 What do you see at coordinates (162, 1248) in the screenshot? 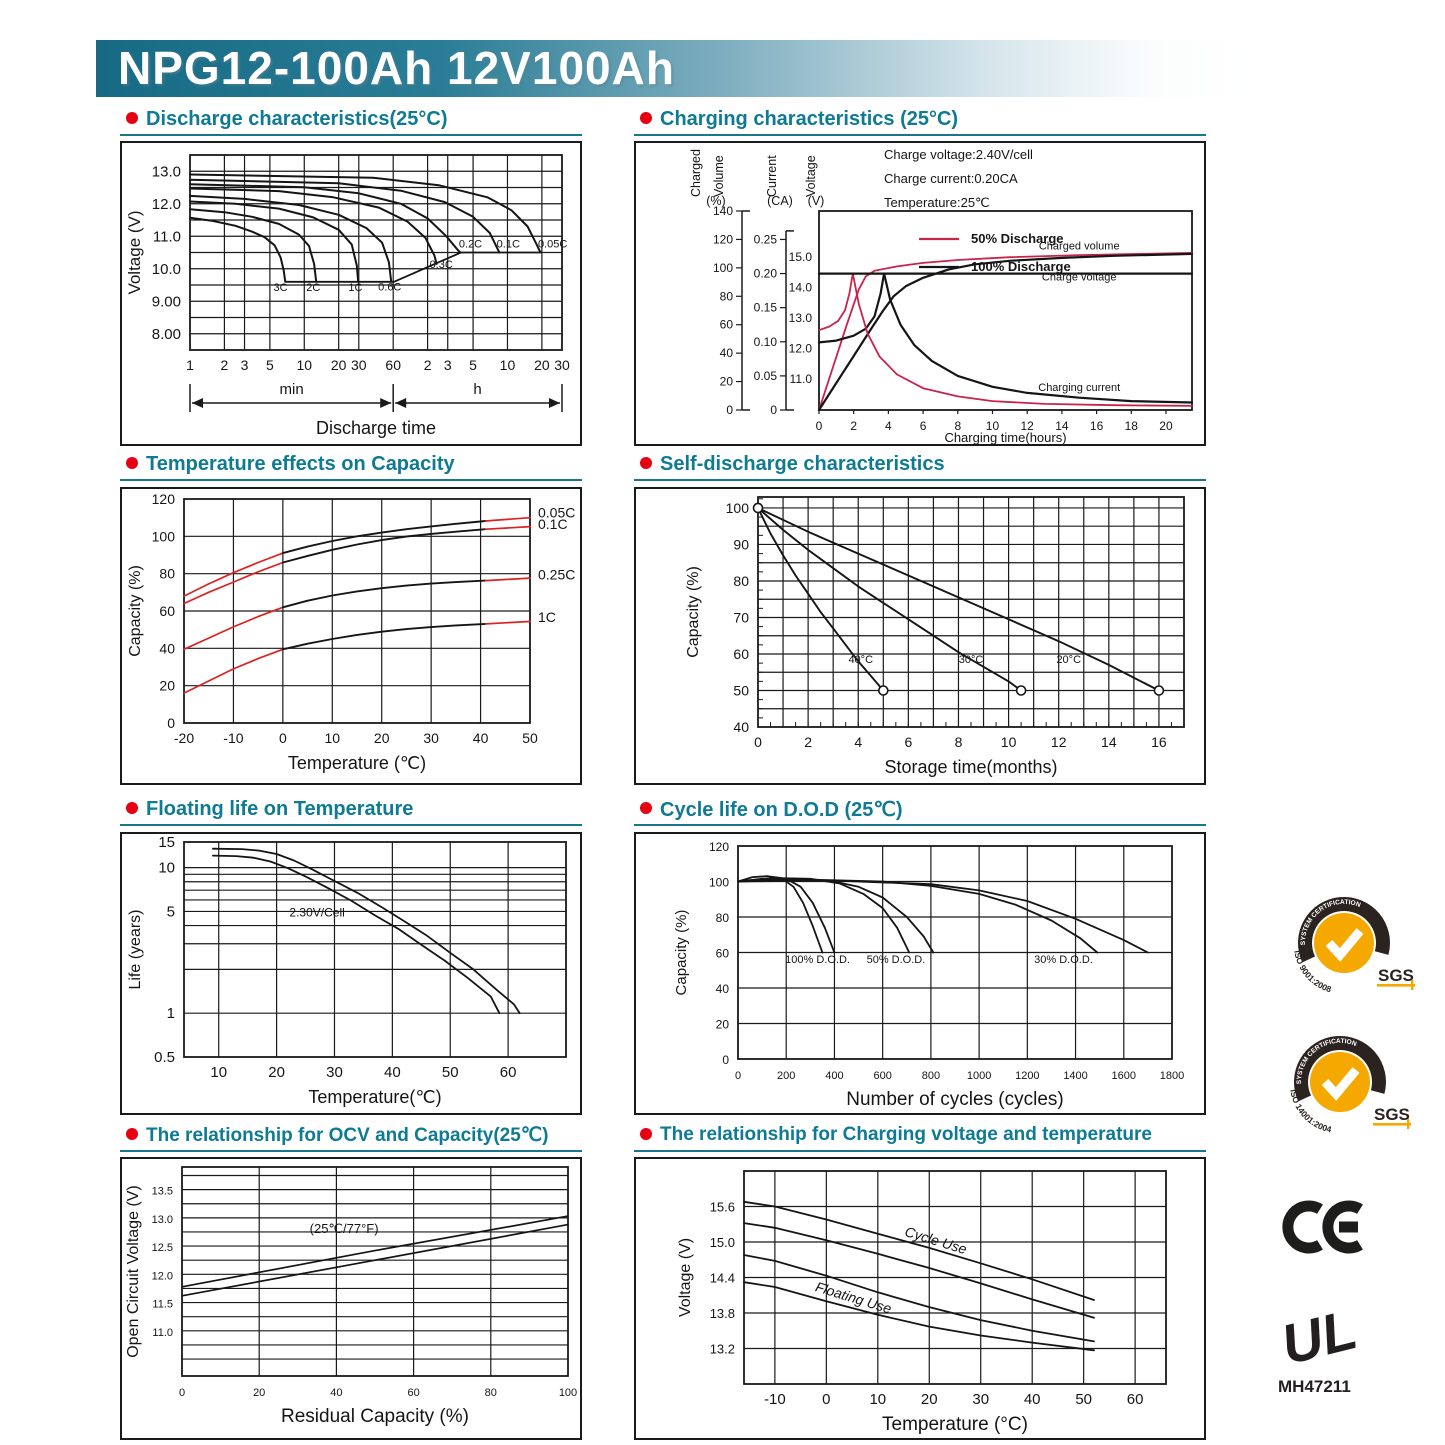
I see `svg-text: 12.5` at bounding box center [162, 1248].